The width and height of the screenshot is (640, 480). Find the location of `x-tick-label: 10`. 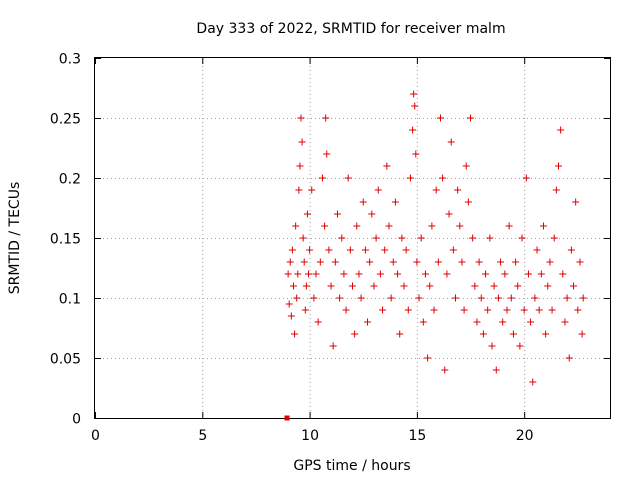

x-tick-label: 10 is located at coordinates (310, 436).